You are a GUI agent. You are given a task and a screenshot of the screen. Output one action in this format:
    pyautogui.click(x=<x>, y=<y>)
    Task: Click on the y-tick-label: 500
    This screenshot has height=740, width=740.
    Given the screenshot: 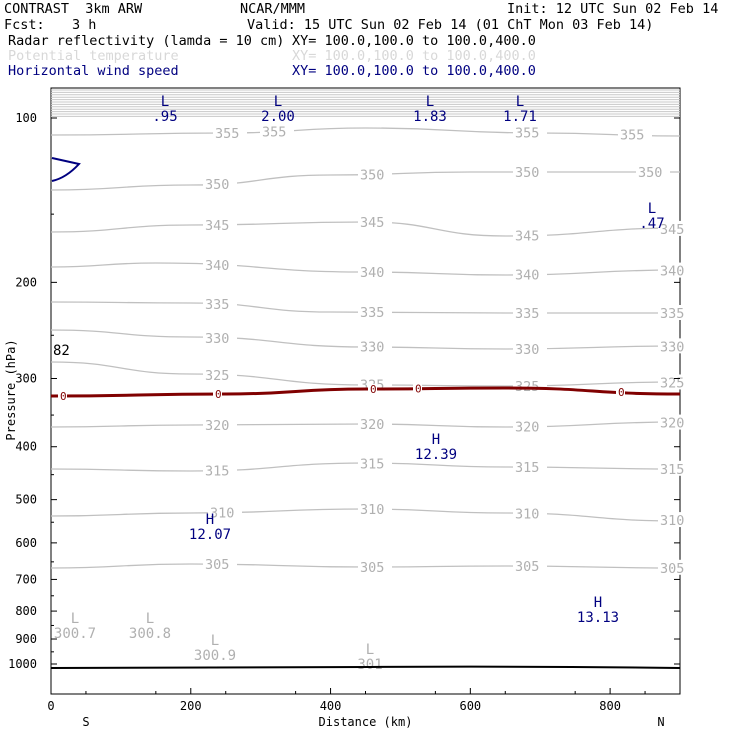 What is the action you would take?
    pyautogui.click(x=26, y=500)
    